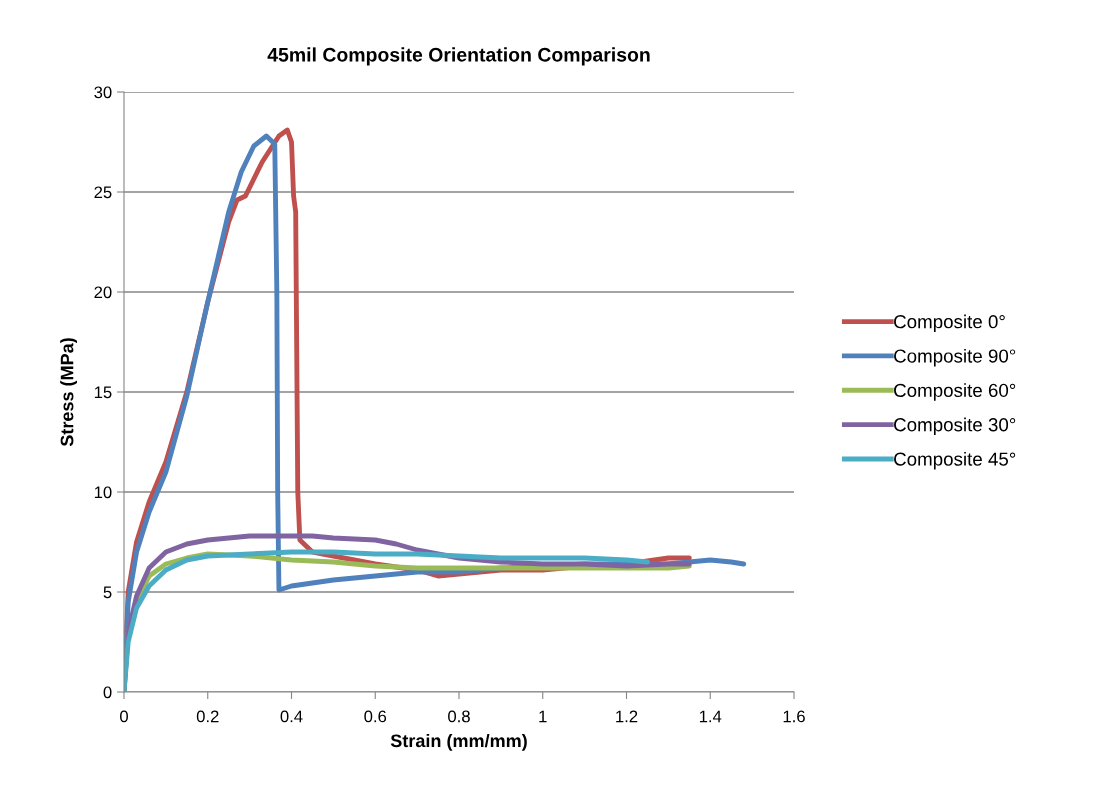 The image size is (1094, 804). What do you see at coordinates (103, 292) in the screenshot?
I see `y-tick-label: 20` at bounding box center [103, 292].